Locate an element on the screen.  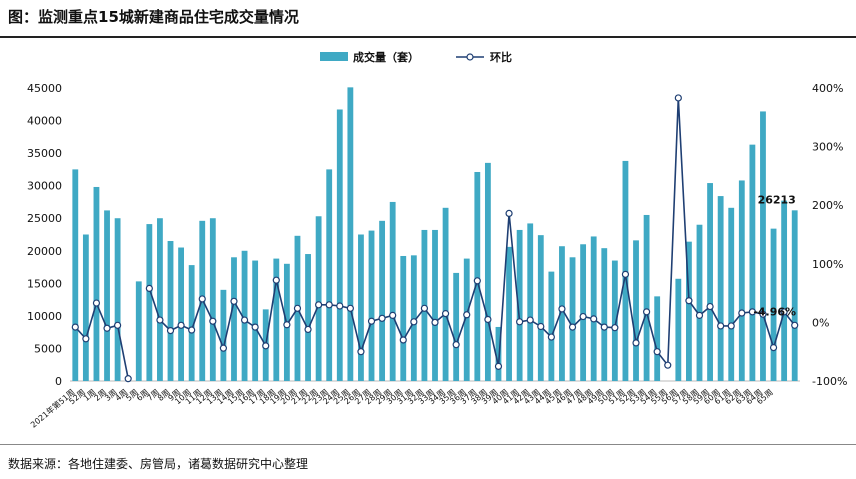
legend: 成交量（套） 环比 is located at coordinates (416, 57).